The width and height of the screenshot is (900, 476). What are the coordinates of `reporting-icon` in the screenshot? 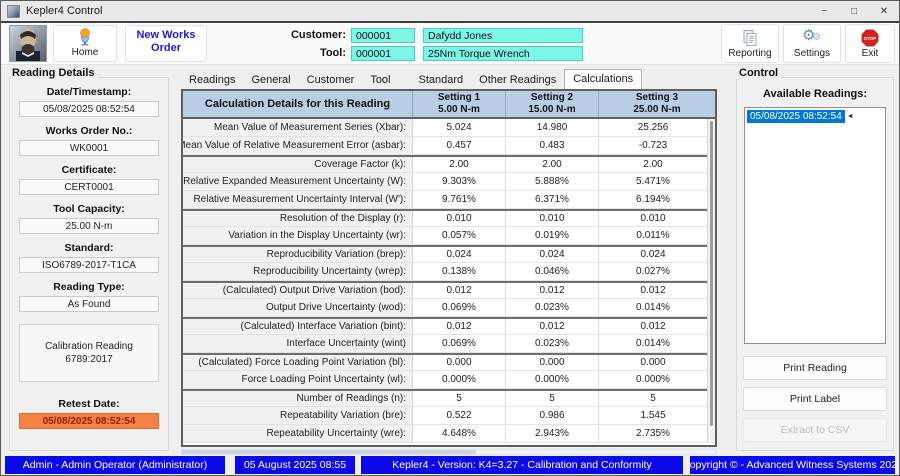 It's located at (750, 38).